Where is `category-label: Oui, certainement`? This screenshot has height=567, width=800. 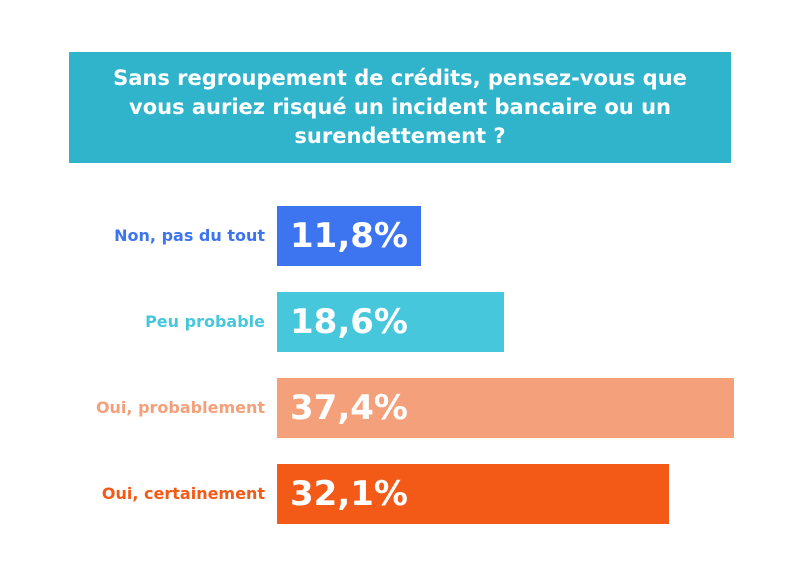 category-label: Oui, certainement is located at coordinates (183, 493).